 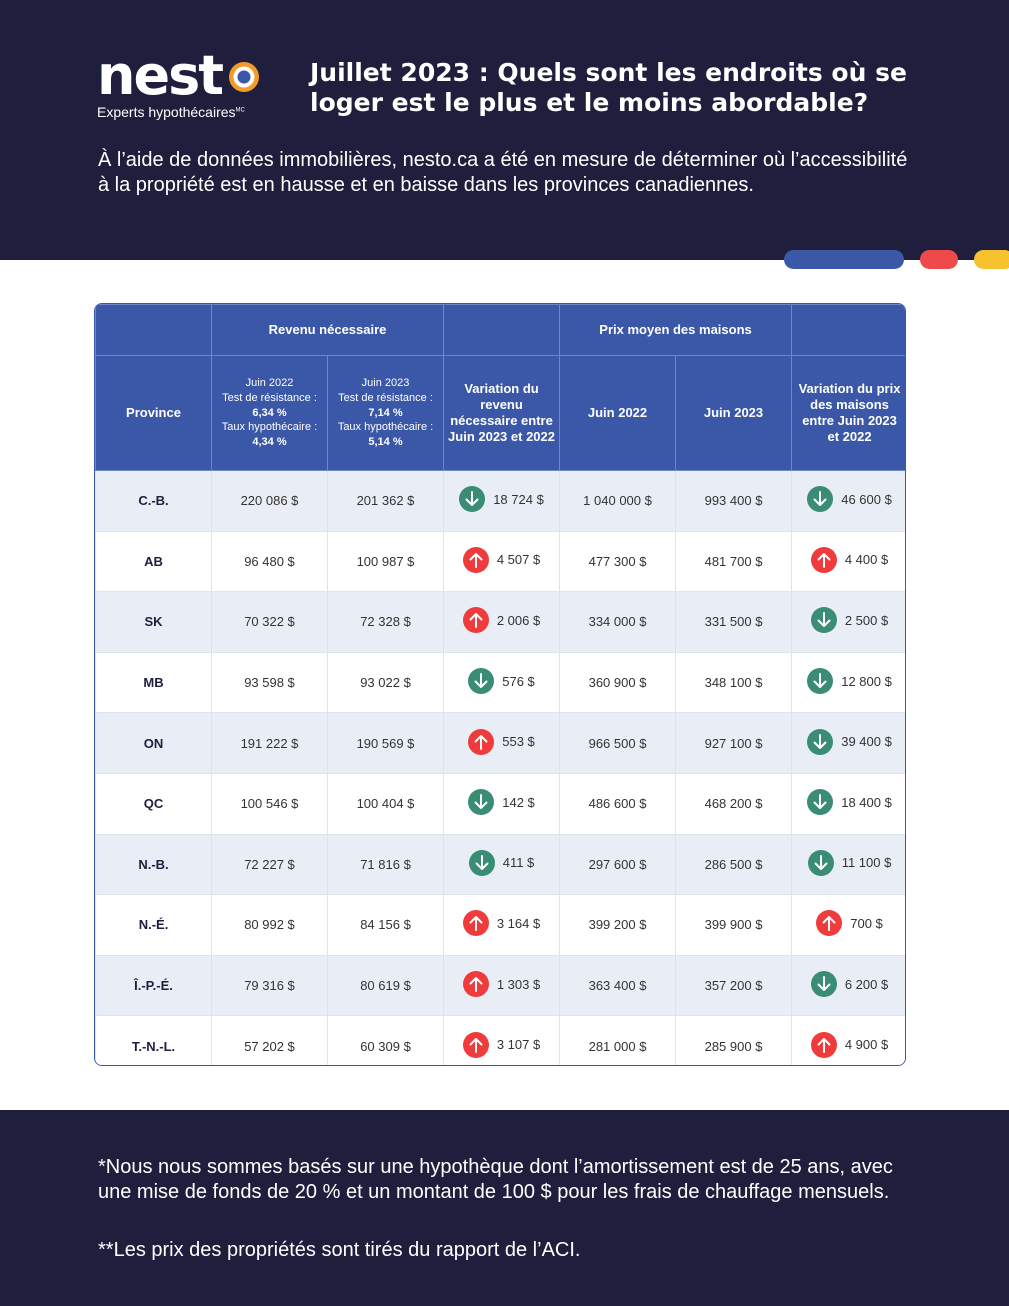 I want to click on price-2022-cell: 966 500 $, so click(x=618, y=743).